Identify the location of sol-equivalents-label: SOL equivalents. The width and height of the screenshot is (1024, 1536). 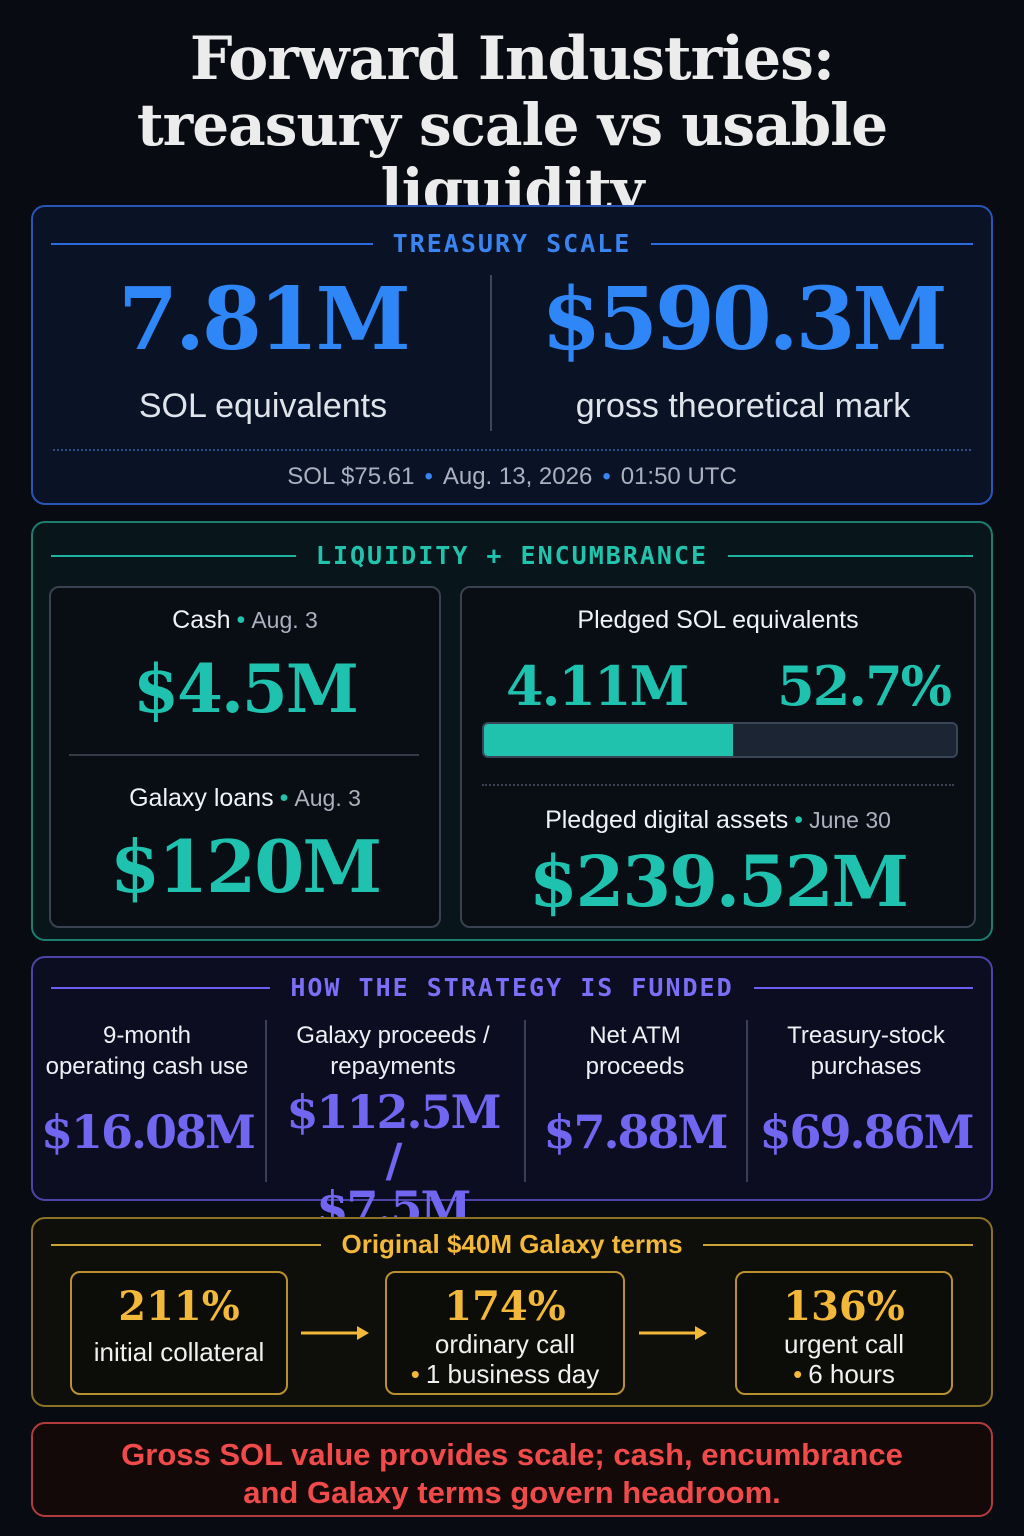
(263, 406).